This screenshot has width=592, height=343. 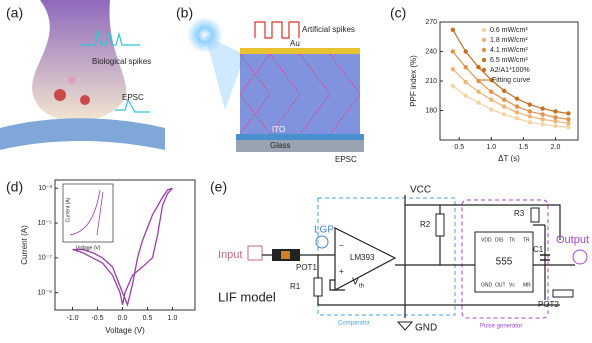 I want to click on label: R1, so click(x=295, y=286).